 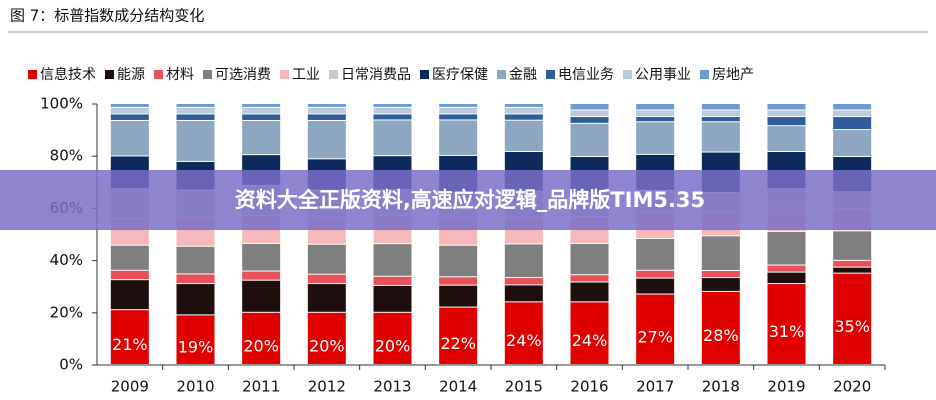 I want to click on data-label: 28%, so click(x=721, y=335).